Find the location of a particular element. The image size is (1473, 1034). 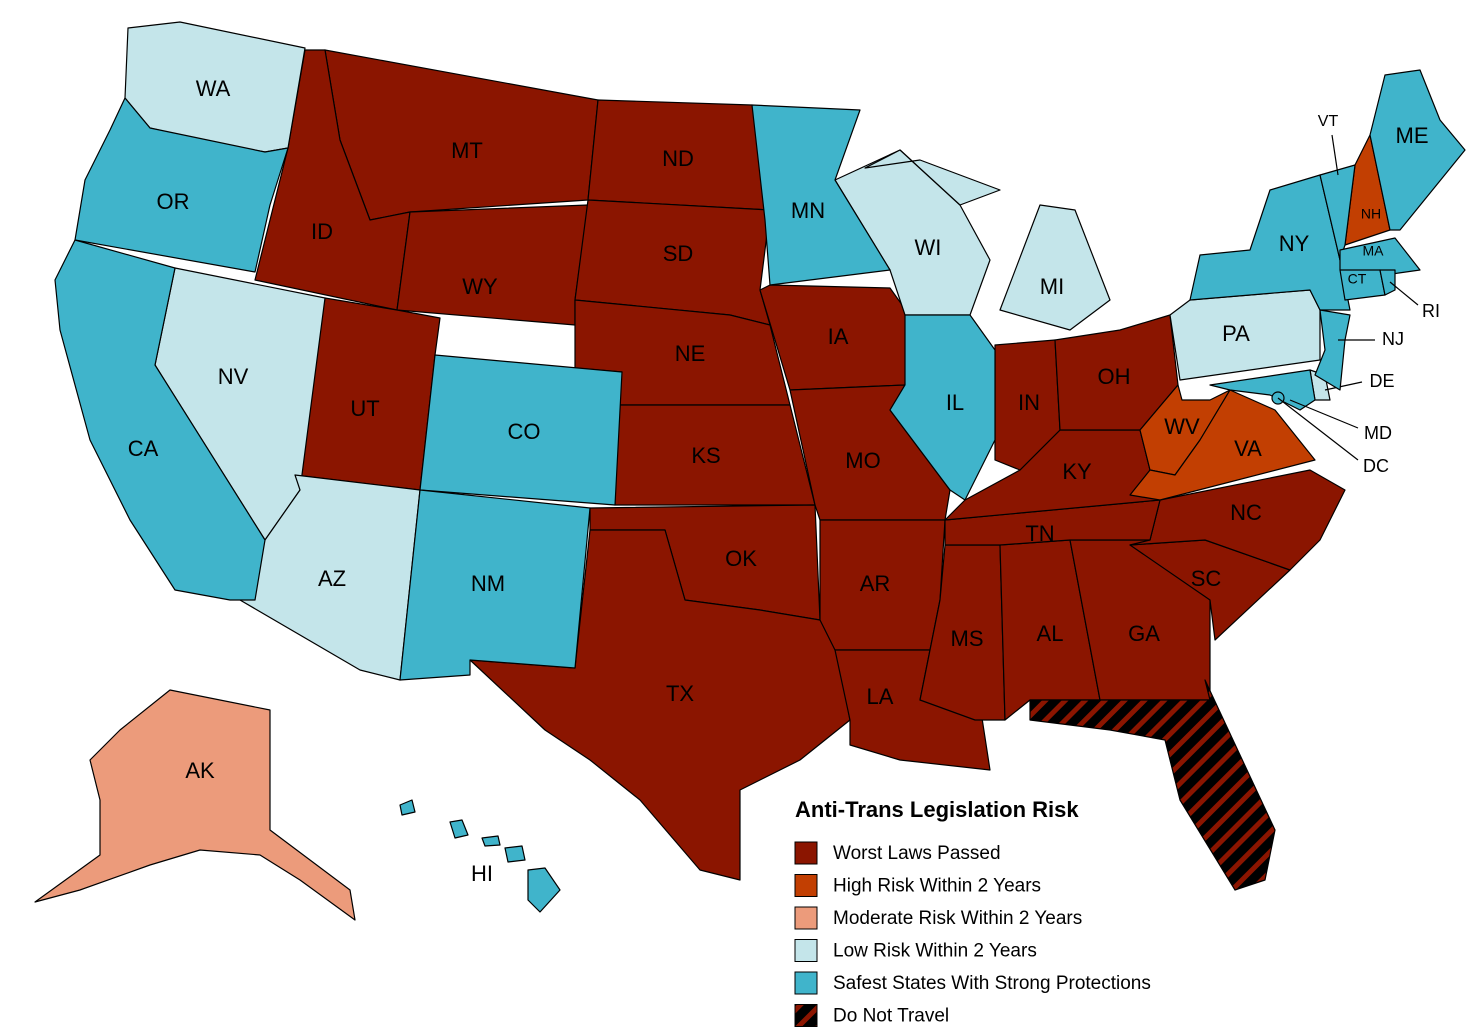

state-label: PA is located at coordinates (1236, 333).